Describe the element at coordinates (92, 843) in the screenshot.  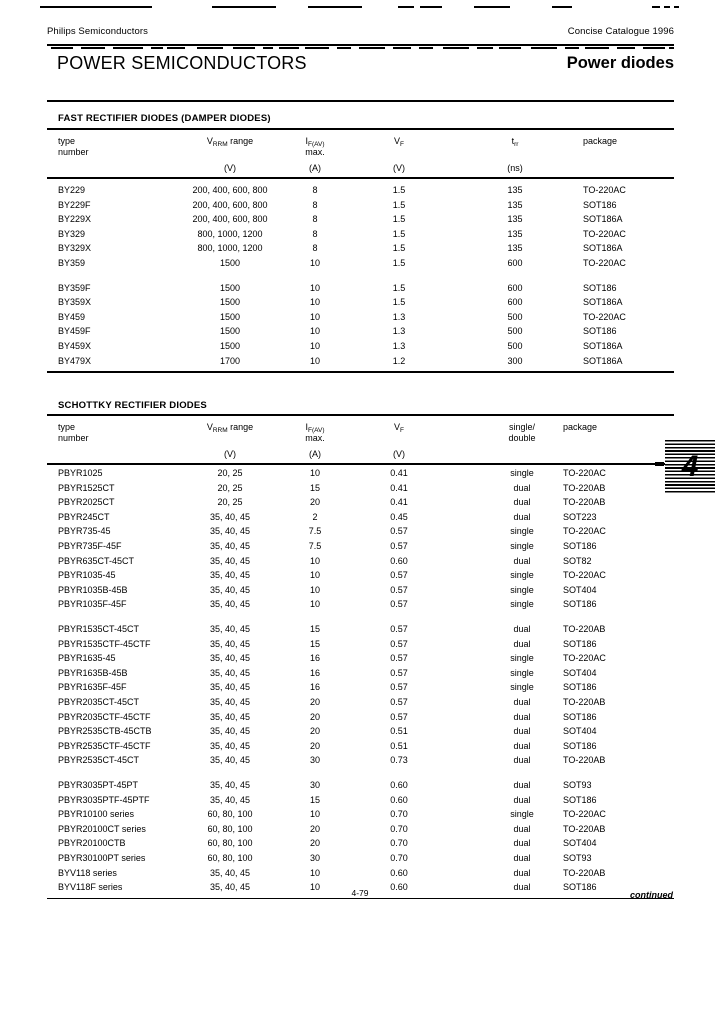
I see `row-type-number: PBYR20100CTB` at that location.